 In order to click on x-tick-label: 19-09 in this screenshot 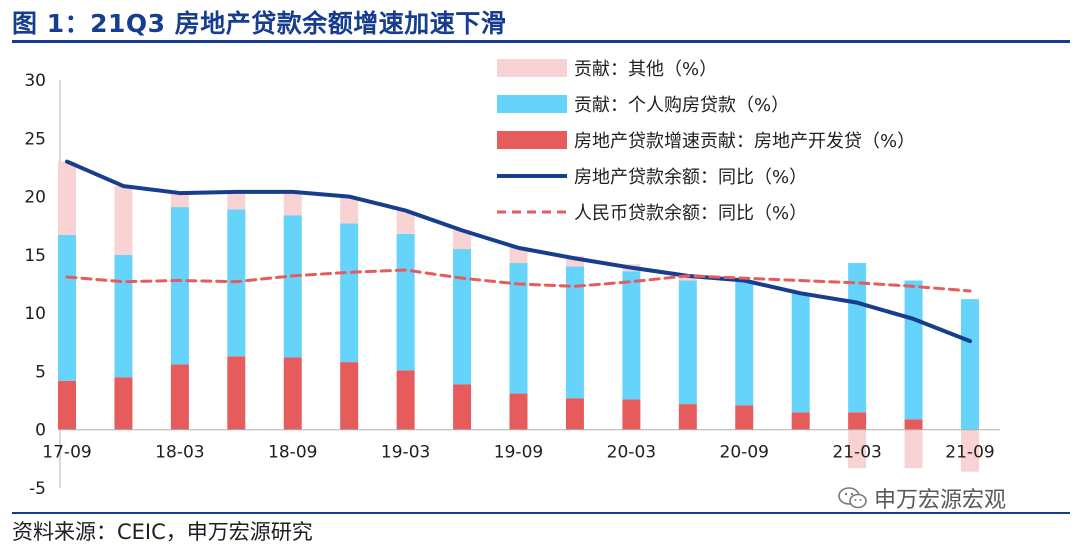, I will do `click(518, 453)`.